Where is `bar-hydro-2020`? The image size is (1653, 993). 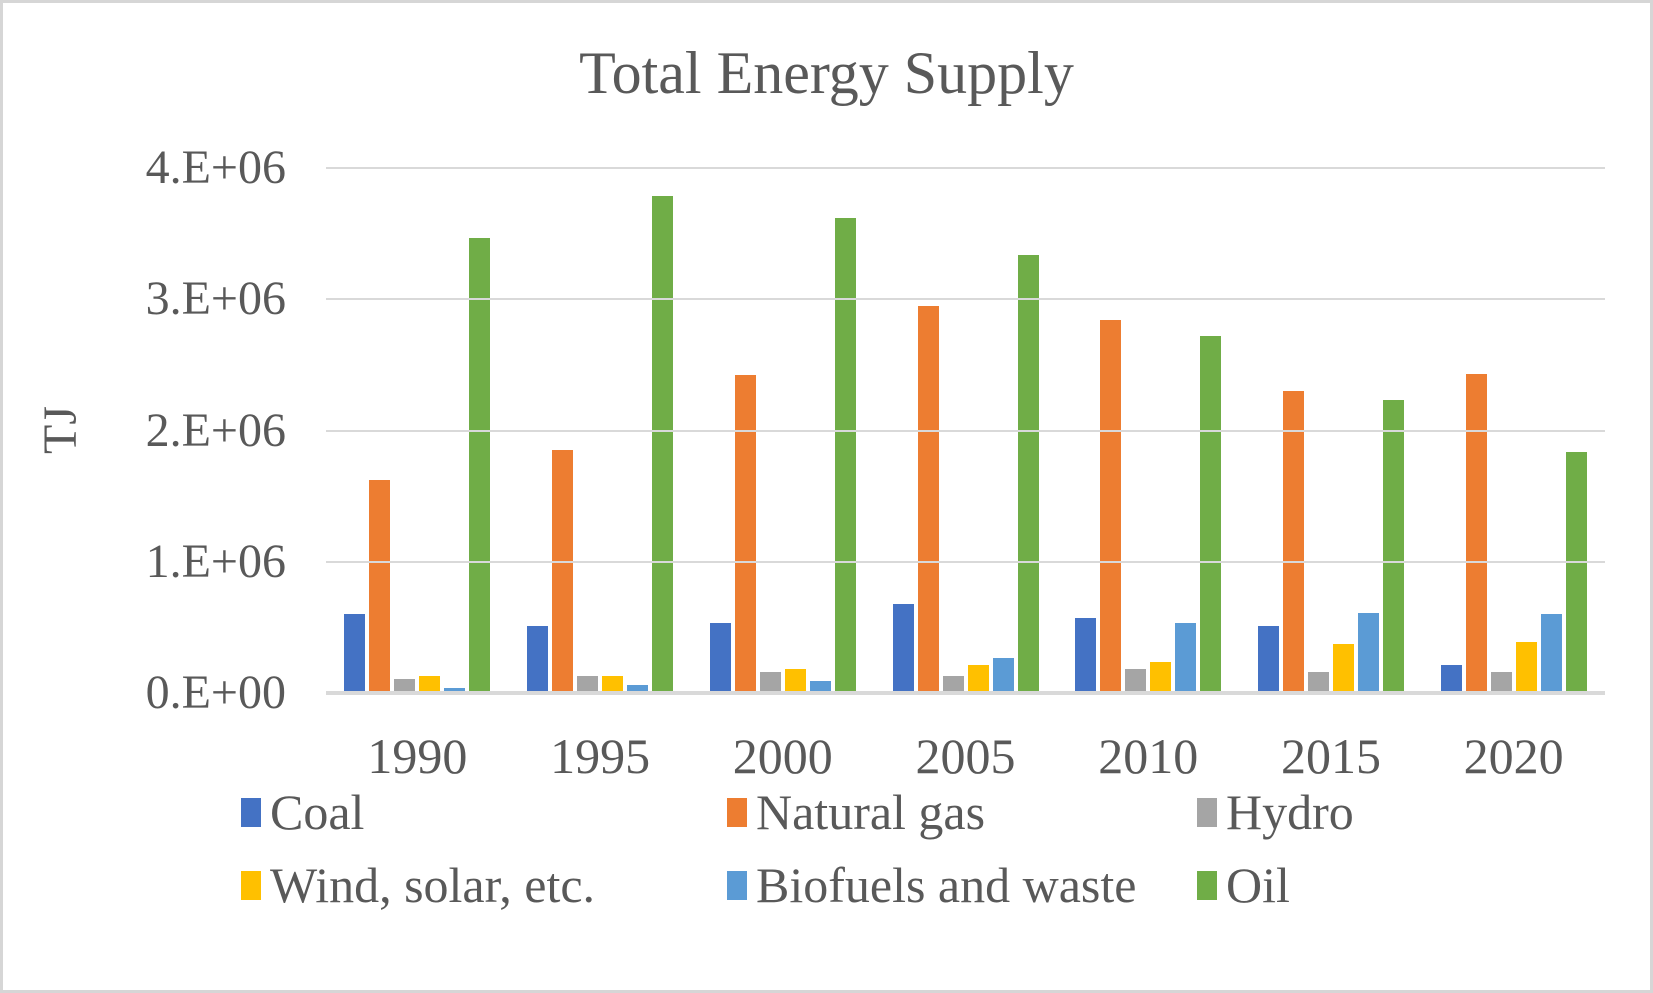 bar-hydro-2020 is located at coordinates (1501, 682).